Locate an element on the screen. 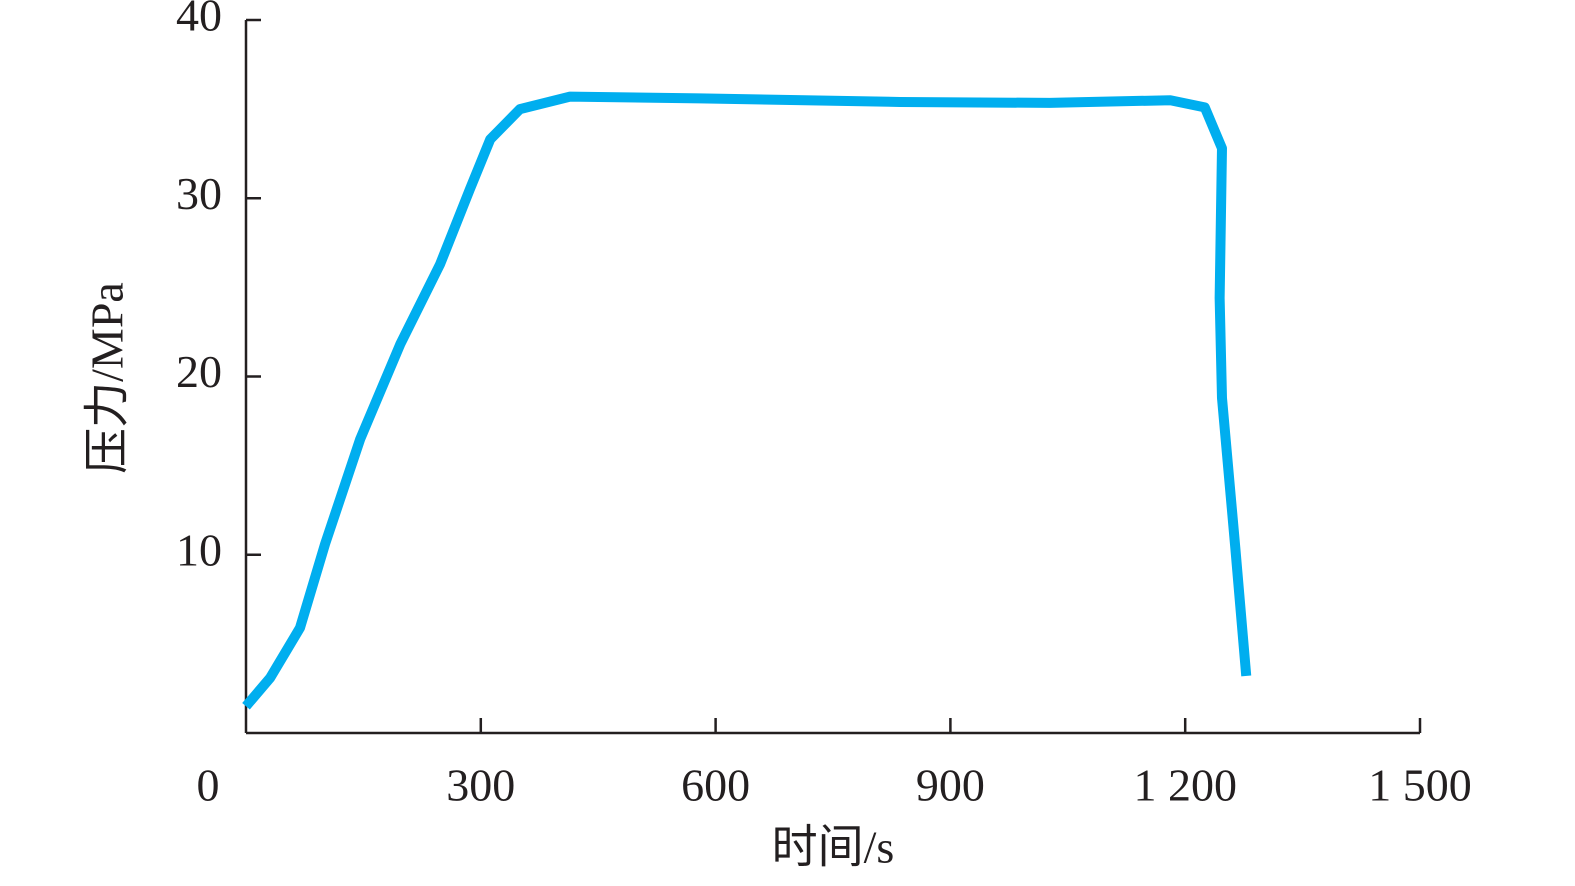  x-axis-label: 时间/s is located at coordinates (833, 847).